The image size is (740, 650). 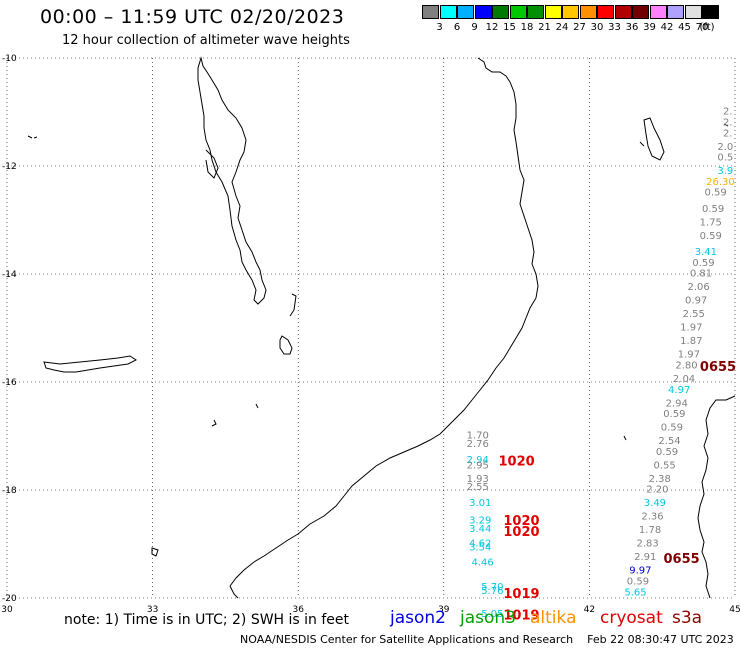 I want to click on wave-height-value: 3.49, so click(x=655, y=503).